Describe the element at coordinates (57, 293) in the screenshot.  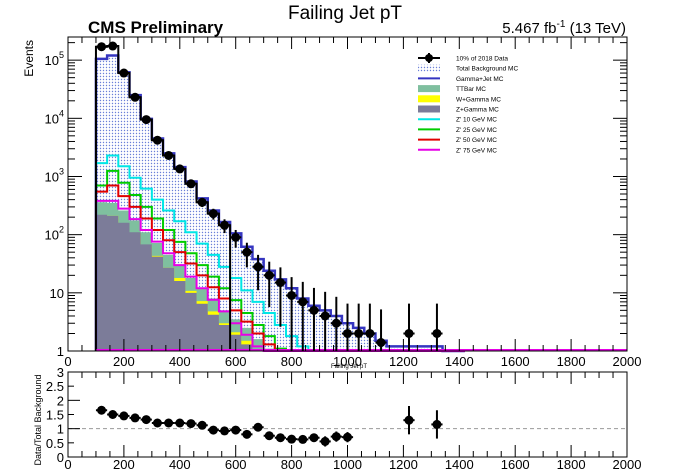
I see `y-tick-label: 10` at that location.